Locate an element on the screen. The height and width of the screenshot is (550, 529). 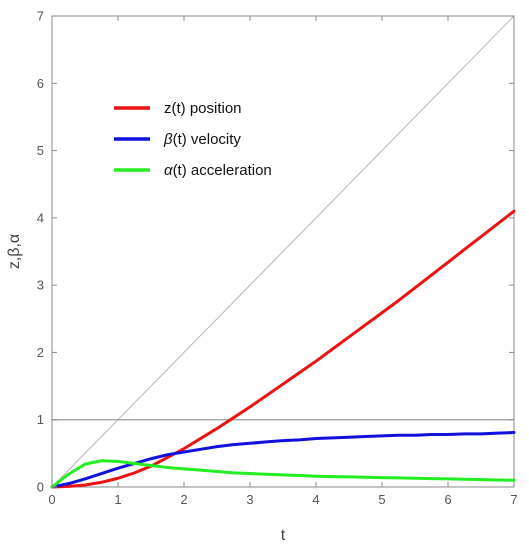
legend-label: z(t) position is located at coordinates (203, 108).